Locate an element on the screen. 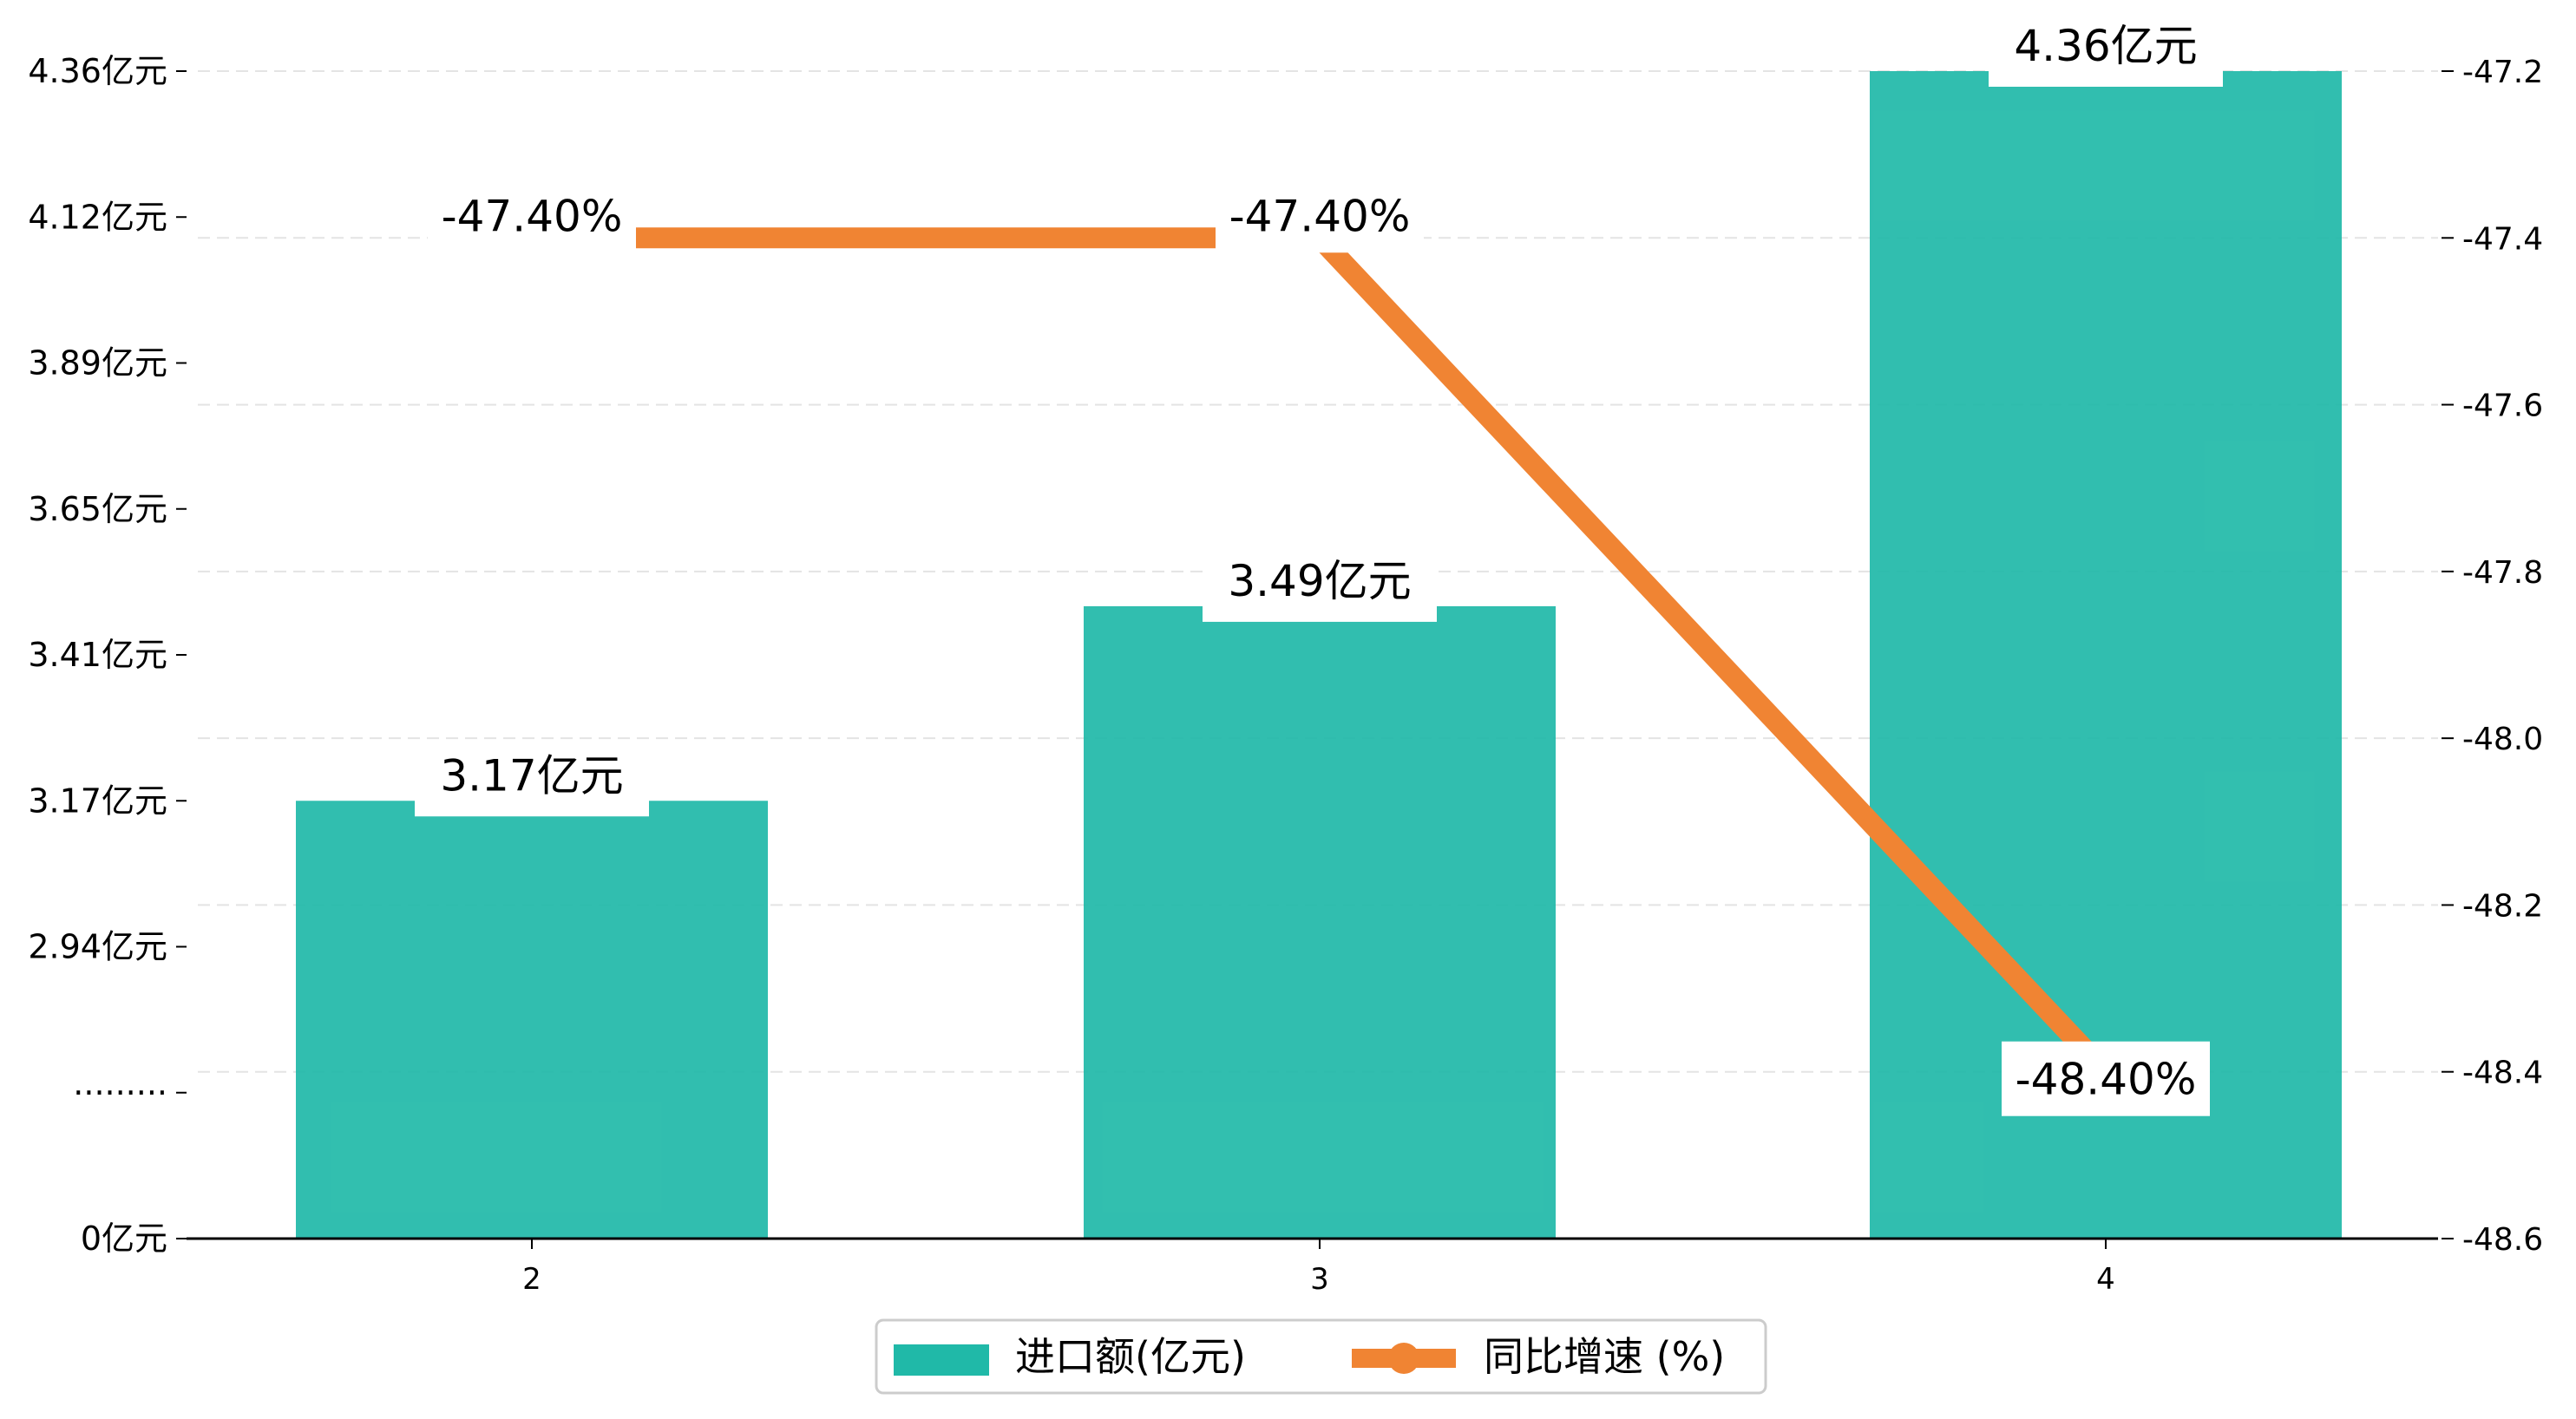  right-tick-label: -48.2 is located at coordinates (2502, 906).